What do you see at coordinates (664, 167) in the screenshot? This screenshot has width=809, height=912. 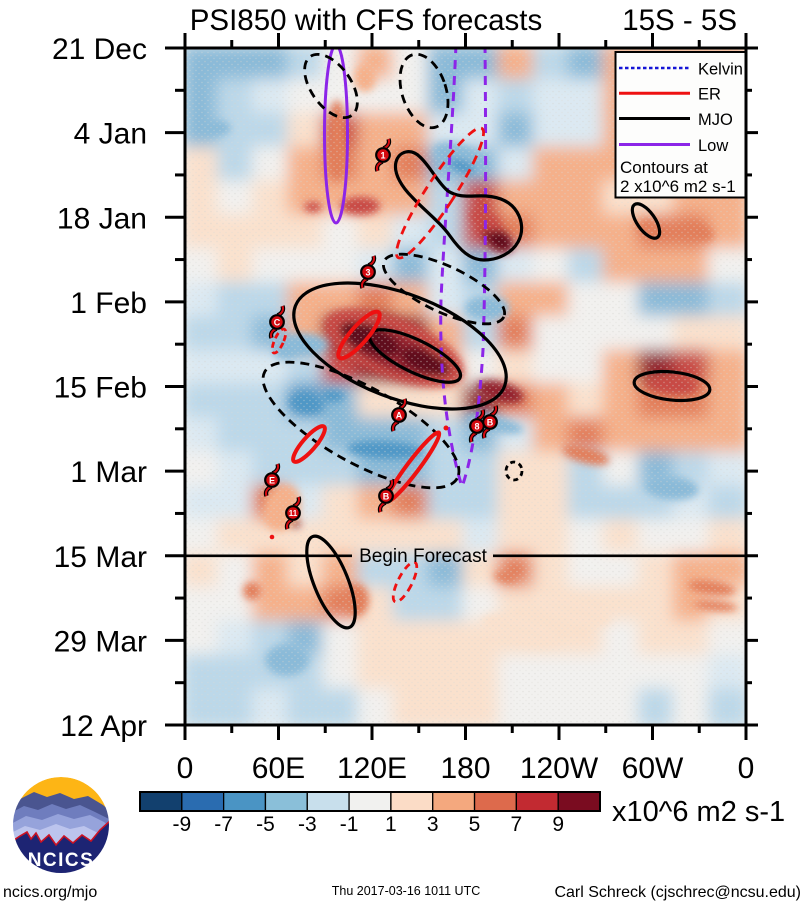 I see `svg-text: Contours at` at bounding box center [664, 167].